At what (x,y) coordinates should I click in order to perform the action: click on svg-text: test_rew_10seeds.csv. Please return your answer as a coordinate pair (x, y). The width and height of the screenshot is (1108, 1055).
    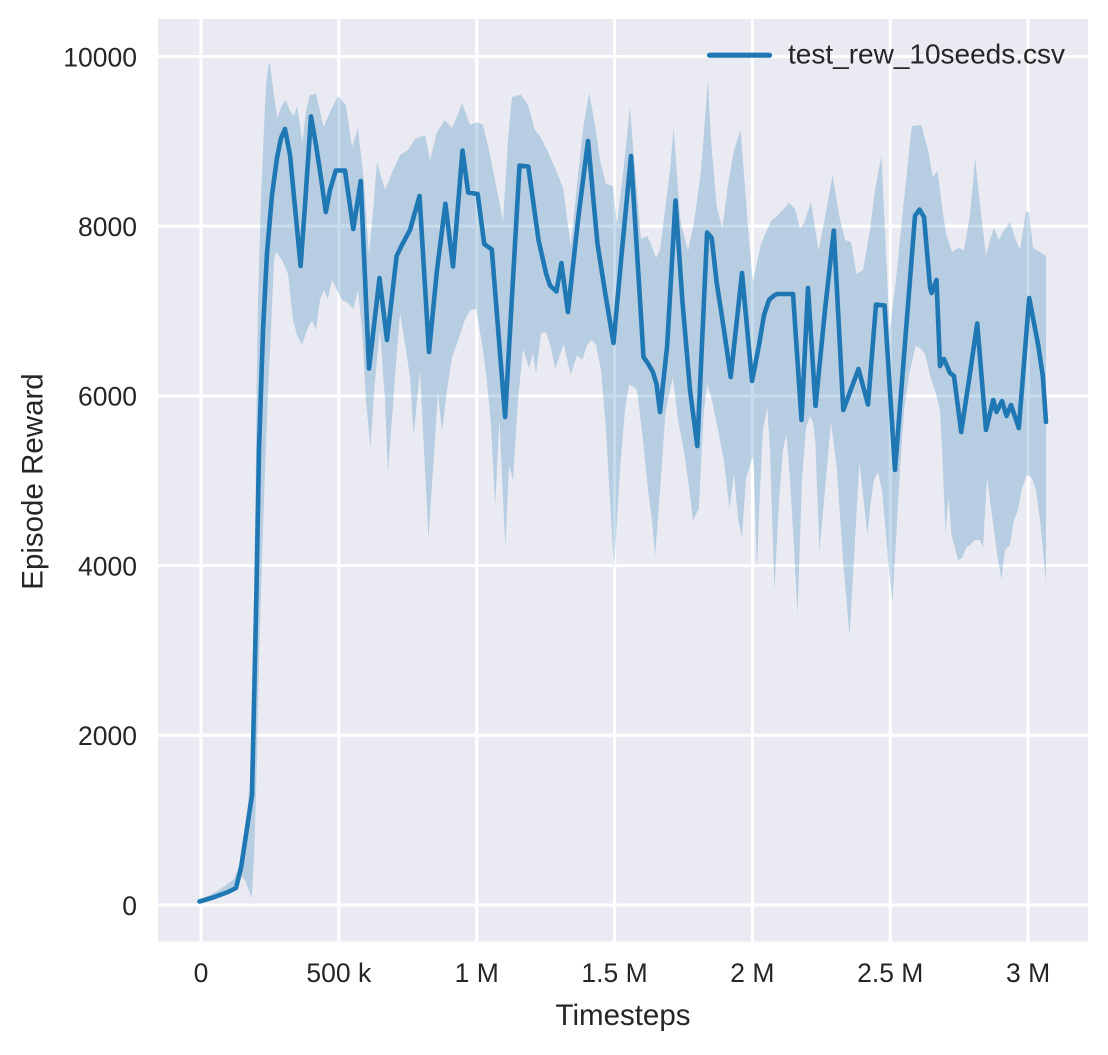
    Looking at the image, I should click on (926, 54).